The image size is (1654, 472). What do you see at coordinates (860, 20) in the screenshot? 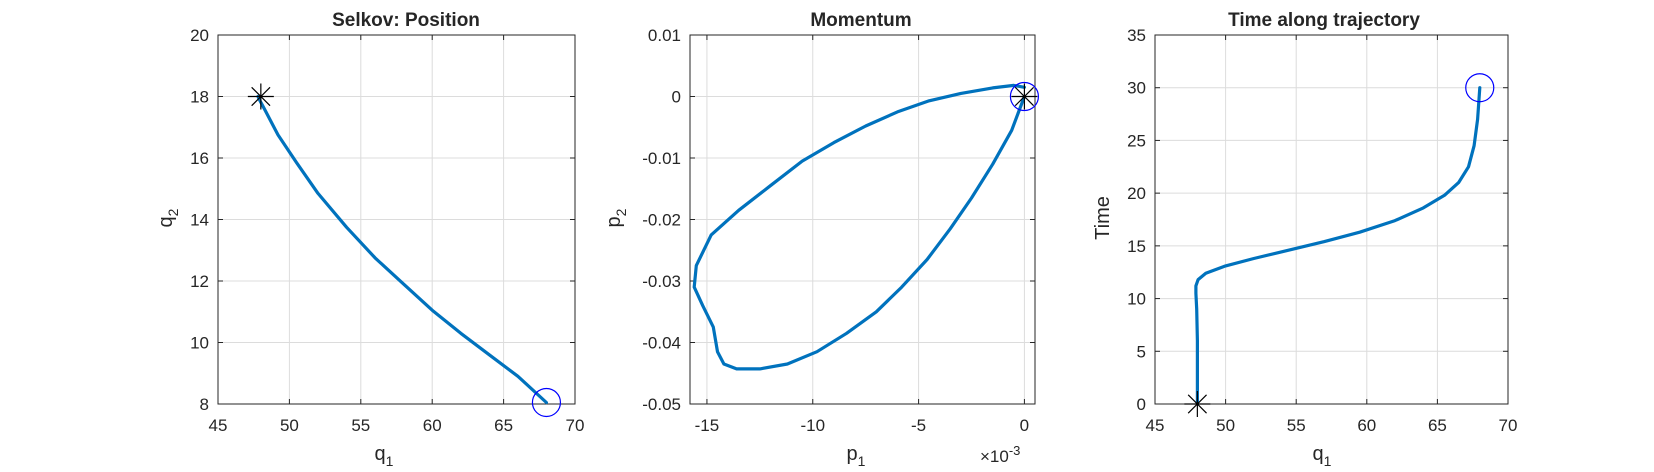
I see `chart-title-momentum: Momentum` at bounding box center [860, 20].